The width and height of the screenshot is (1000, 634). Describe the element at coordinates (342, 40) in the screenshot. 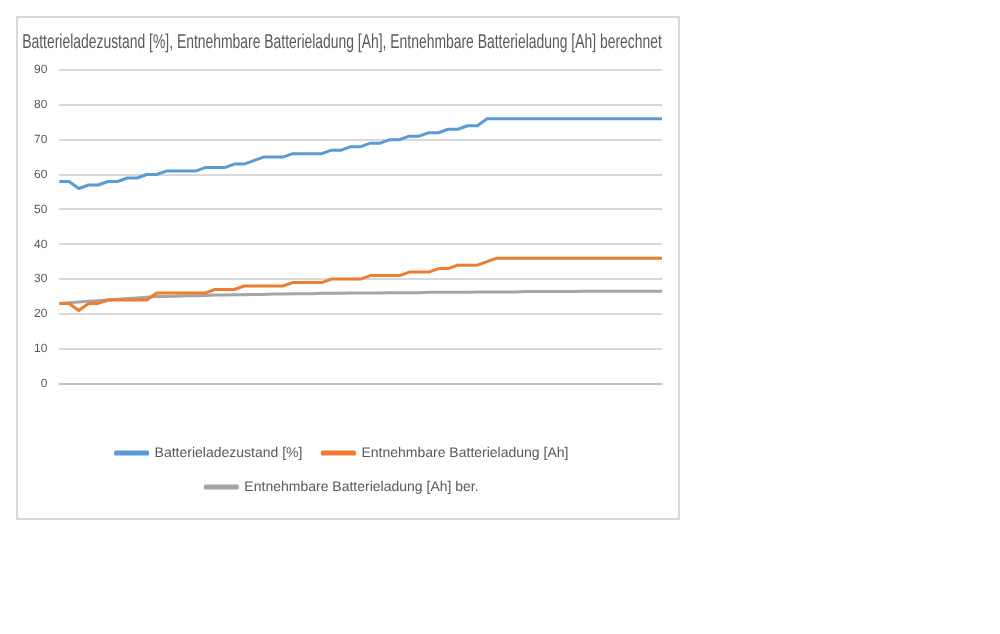

I see `chart-title: Batterieladezustand [%], Entnehmbare Batterieladung [Ah], Entnehmbare Batterieladung [Ah] berechnet` at that location.